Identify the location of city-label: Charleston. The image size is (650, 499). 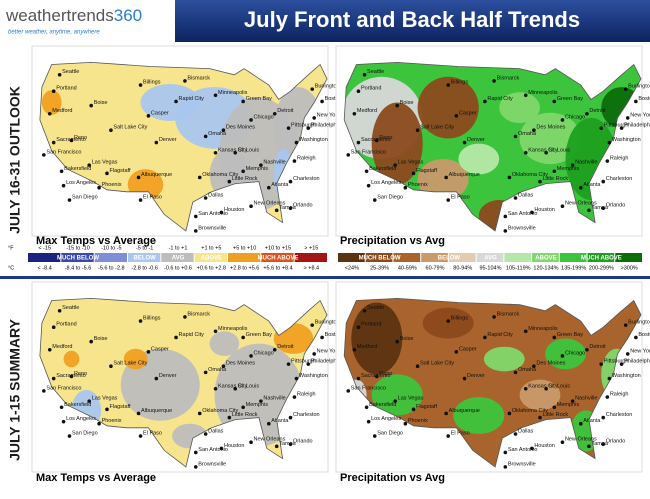
(306, 179).